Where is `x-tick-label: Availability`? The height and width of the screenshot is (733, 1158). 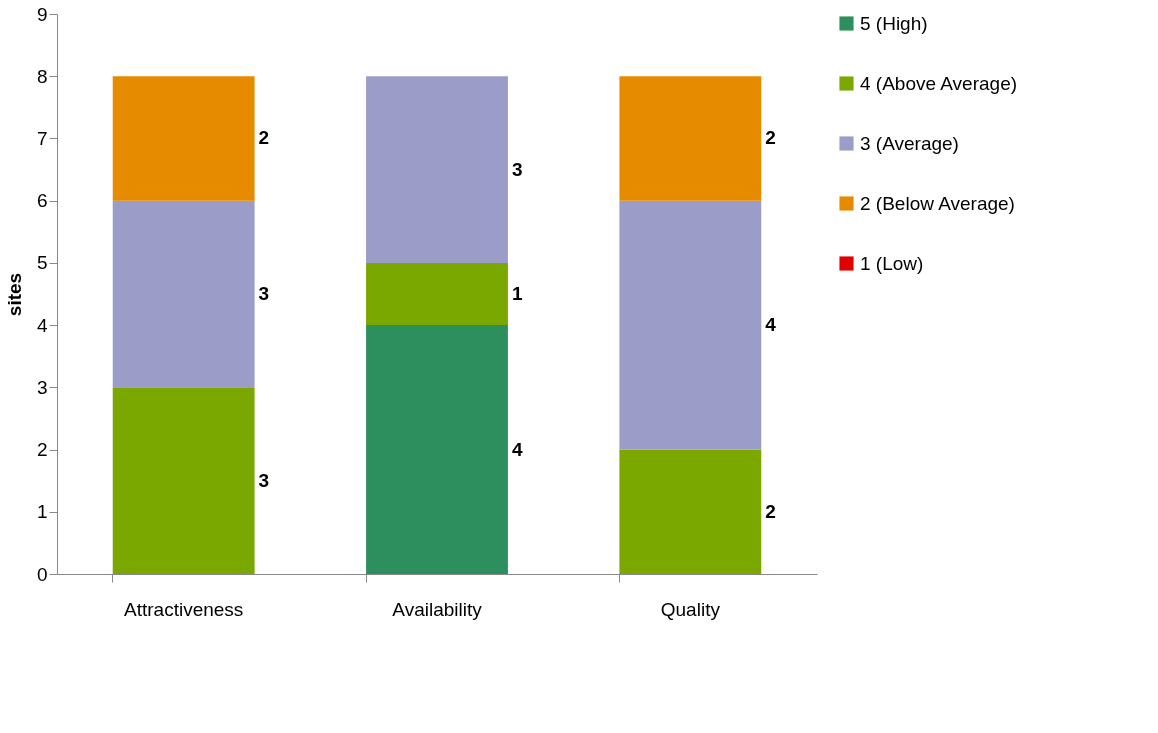
x-tick-label: Availability is located at coordinates (437, 609).